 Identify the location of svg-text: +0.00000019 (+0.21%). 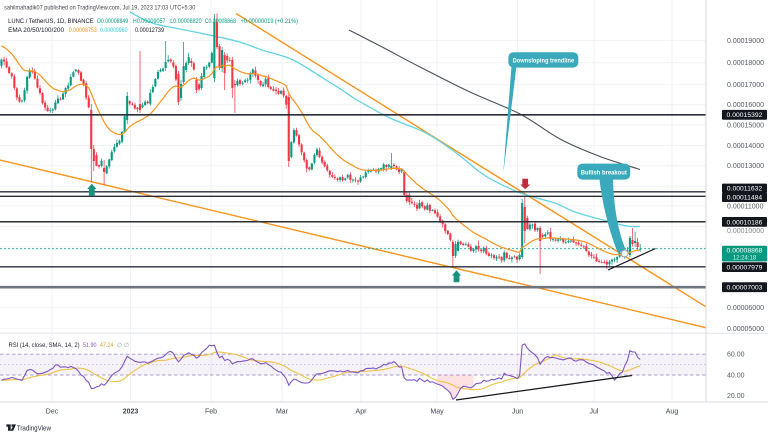
(270, 21).